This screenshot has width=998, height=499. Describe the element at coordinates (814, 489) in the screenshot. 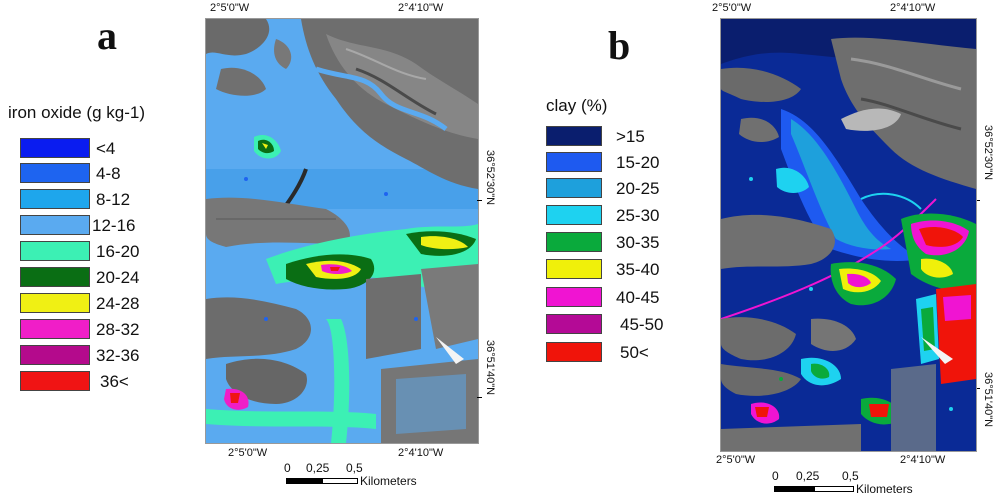

I see `panel-b-scale-bar` at that location.